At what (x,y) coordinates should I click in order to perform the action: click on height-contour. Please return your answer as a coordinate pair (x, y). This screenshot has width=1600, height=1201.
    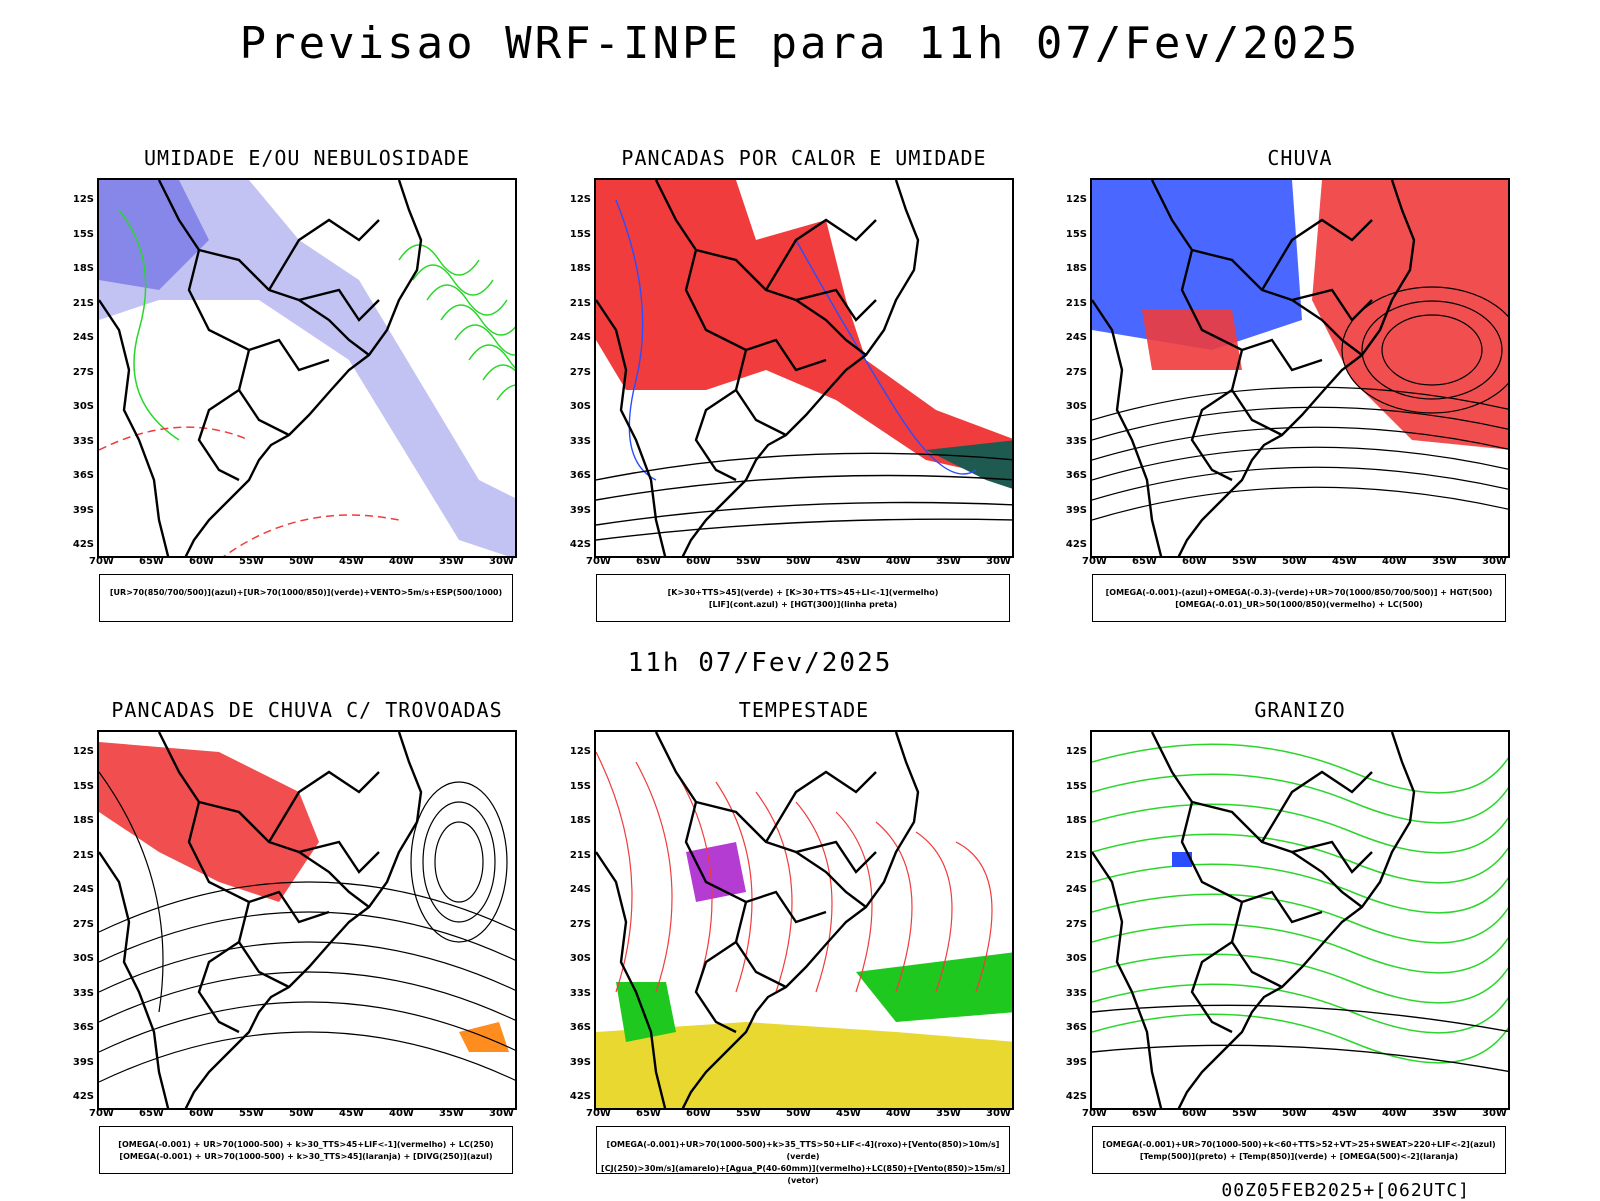
    Looking at the image, I should click on (804, 466).